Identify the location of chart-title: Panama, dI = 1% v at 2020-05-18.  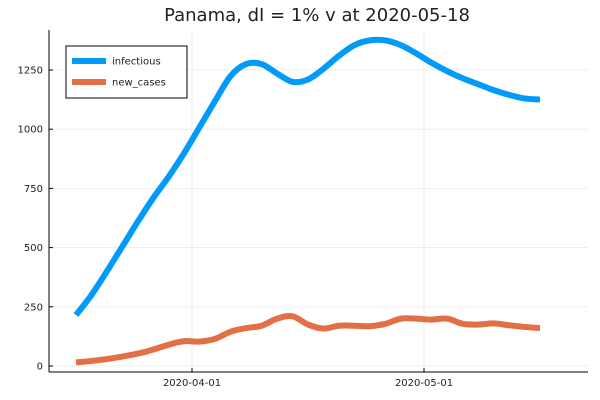
(317, 15).